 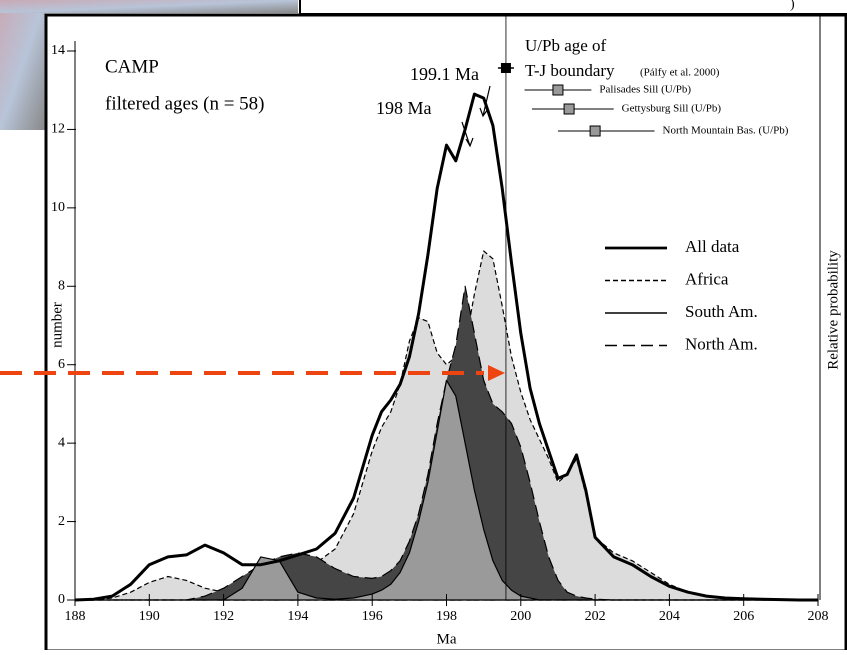 What do you see at coordinates (680, 73) in the screenshot?
I see `annotation: (Pálfy et al. 2000)` at bounding box center [680, 73].